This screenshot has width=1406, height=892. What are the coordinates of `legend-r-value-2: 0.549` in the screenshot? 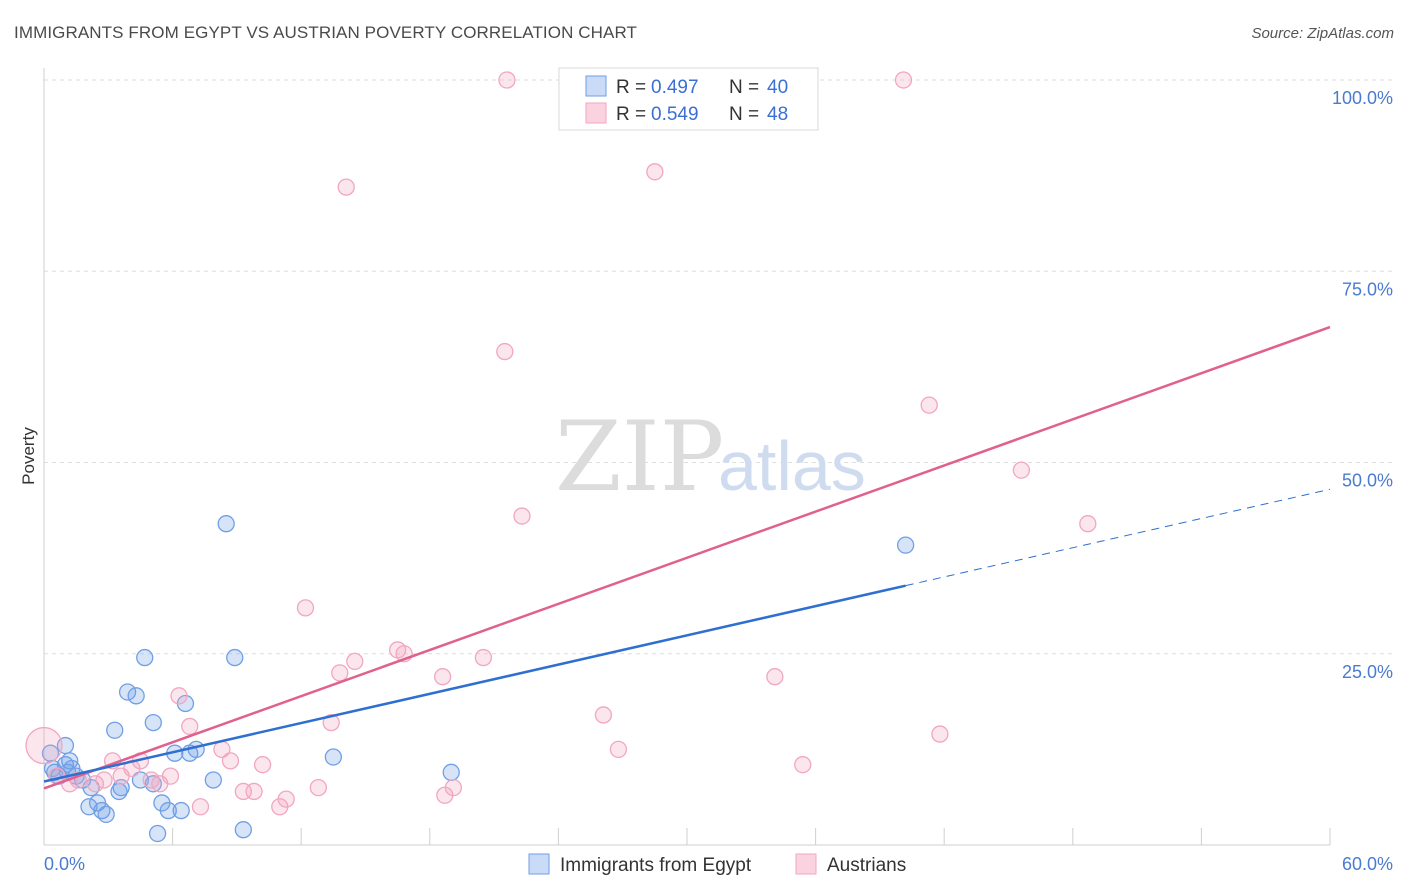 It's located at (675, 114).